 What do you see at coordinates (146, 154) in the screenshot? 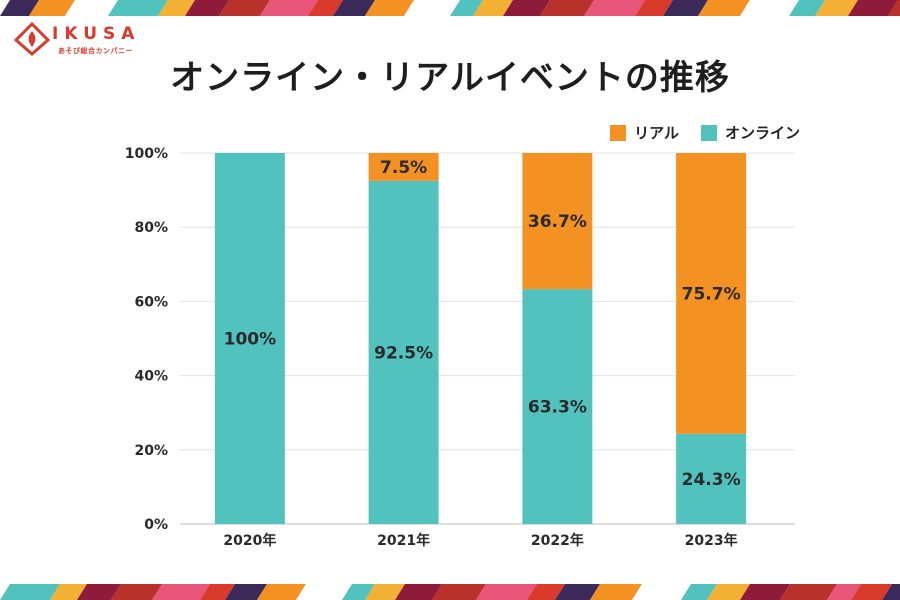
I see `y-tick-label: 100%` at bounding box center [146, 154].